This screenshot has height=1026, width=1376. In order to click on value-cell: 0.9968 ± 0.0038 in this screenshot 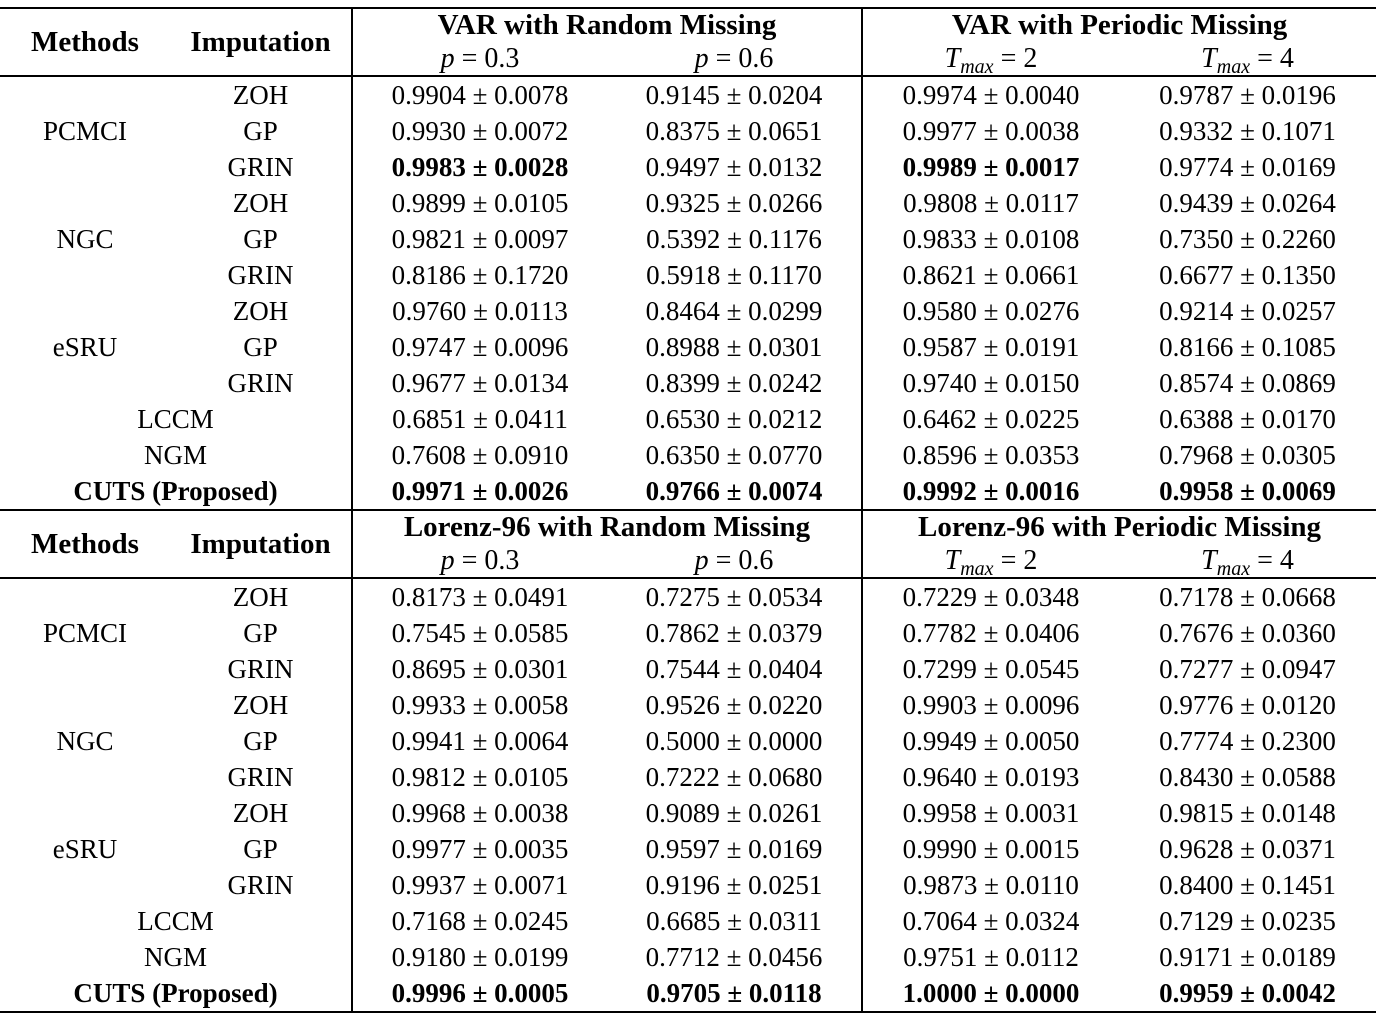, I will do `click(480, 812)`.